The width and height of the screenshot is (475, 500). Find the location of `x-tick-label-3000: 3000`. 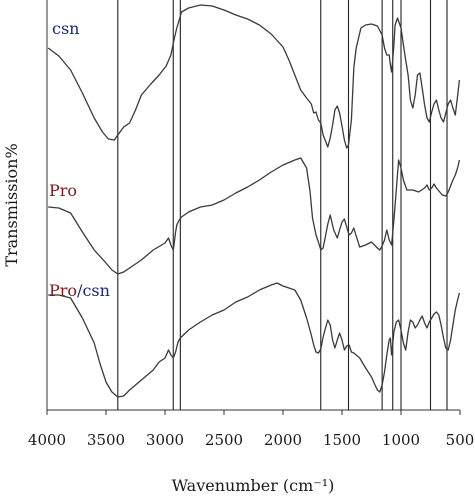

x-tick-label-3000: 3000 is located at coordinates (165, 440).